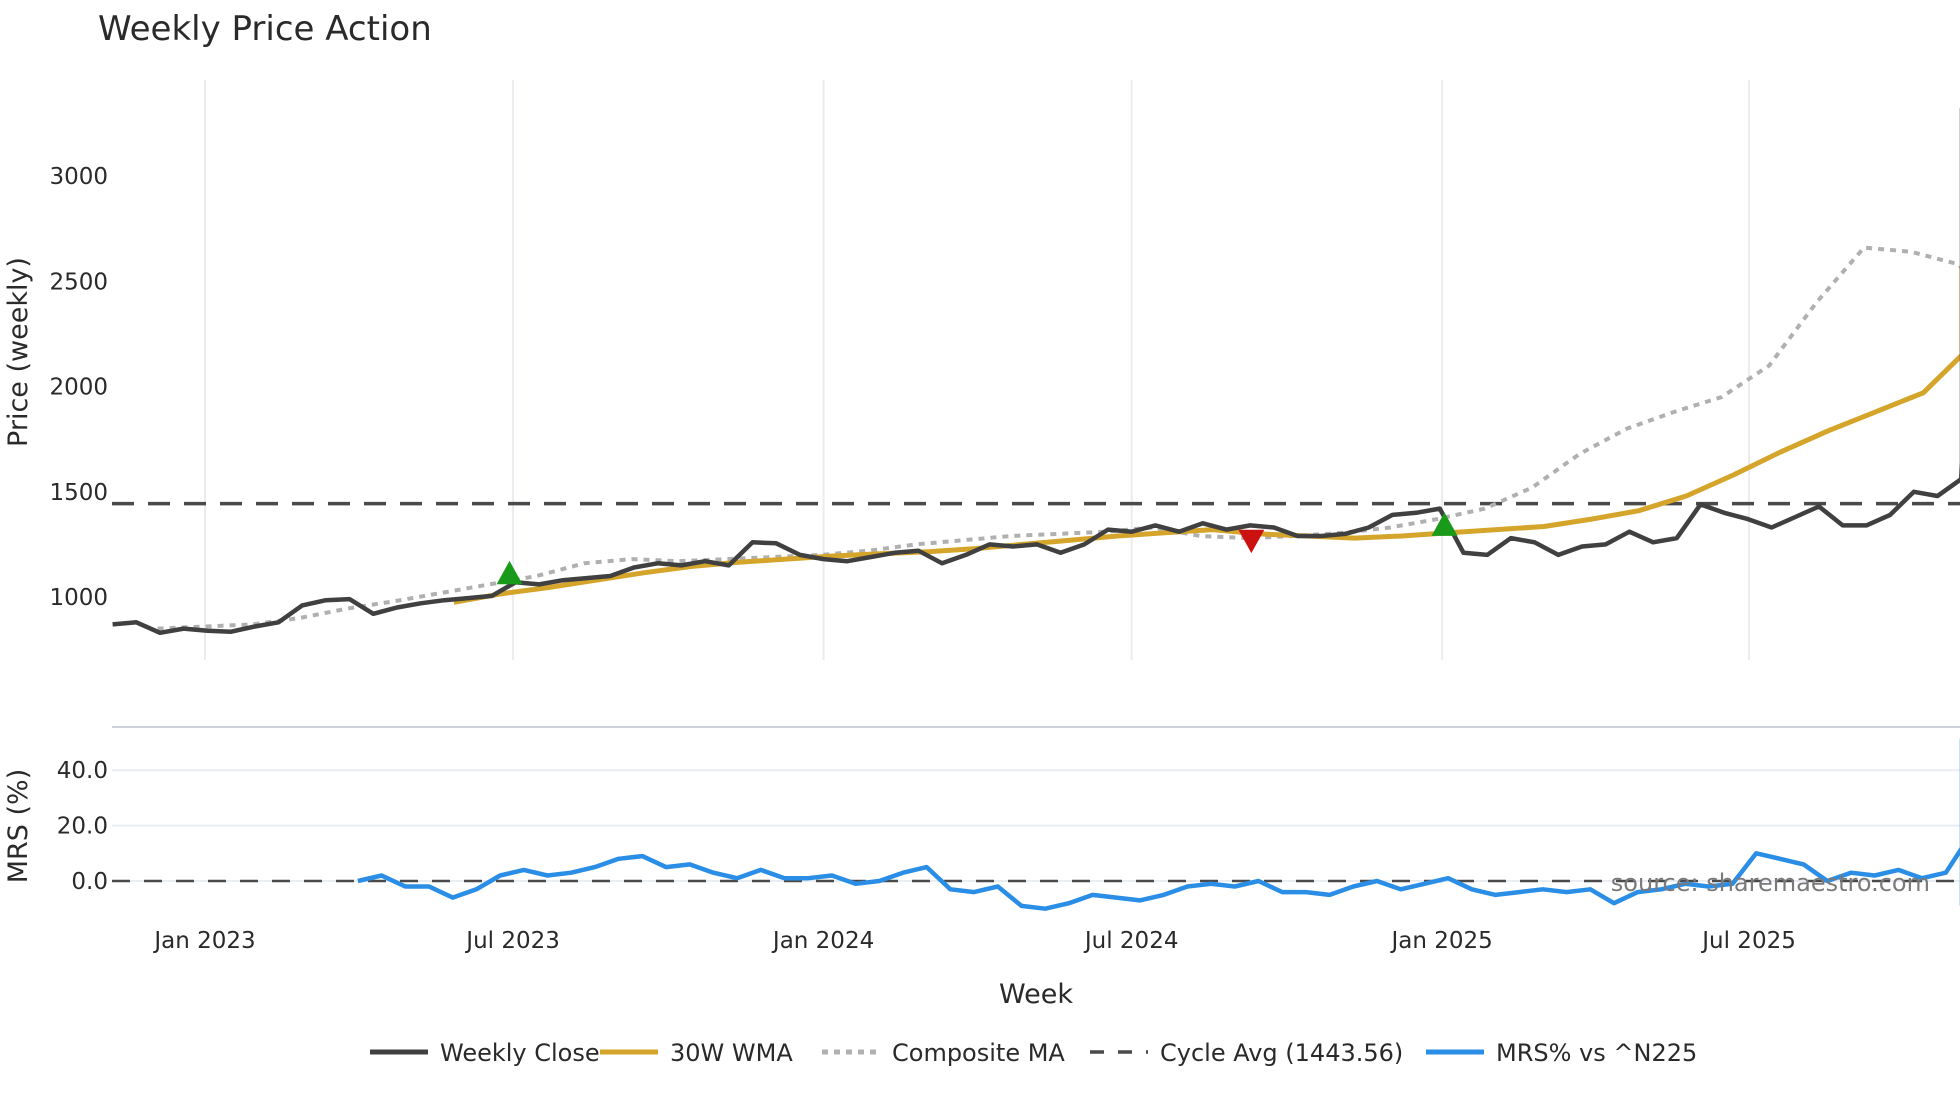  I want to click on x-tick-label: Jul 2025, so click(1748, 941).